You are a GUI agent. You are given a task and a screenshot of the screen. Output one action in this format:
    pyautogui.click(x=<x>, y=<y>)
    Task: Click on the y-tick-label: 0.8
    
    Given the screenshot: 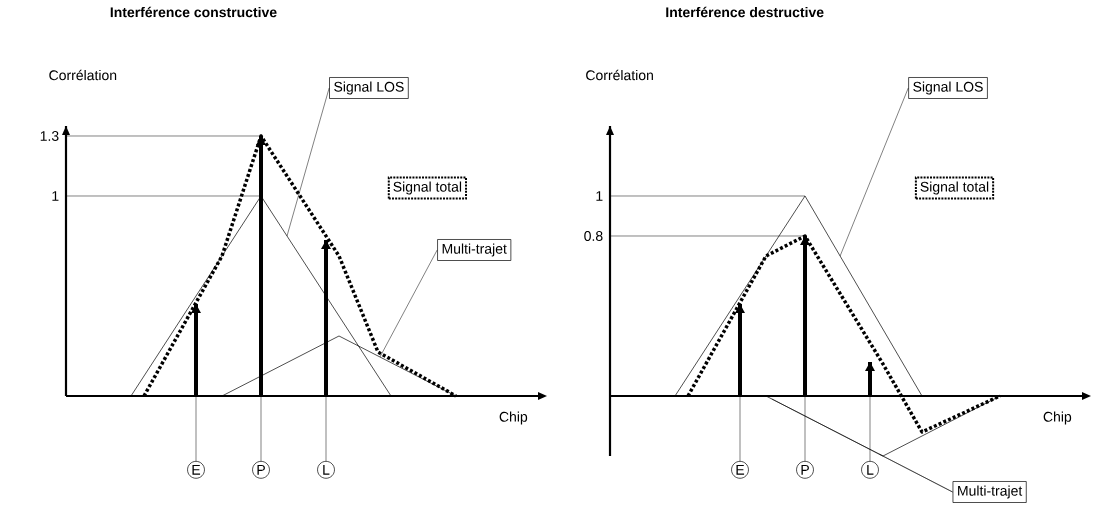 What is the action you would take?
    pyautogui.click(x=593, y=236)
    